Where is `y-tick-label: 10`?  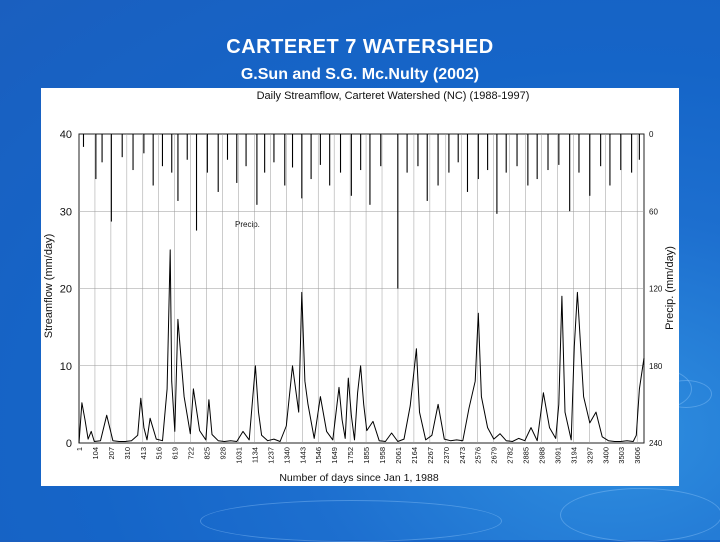
y-tick-label: 10 is located at coordinates (66, 367).